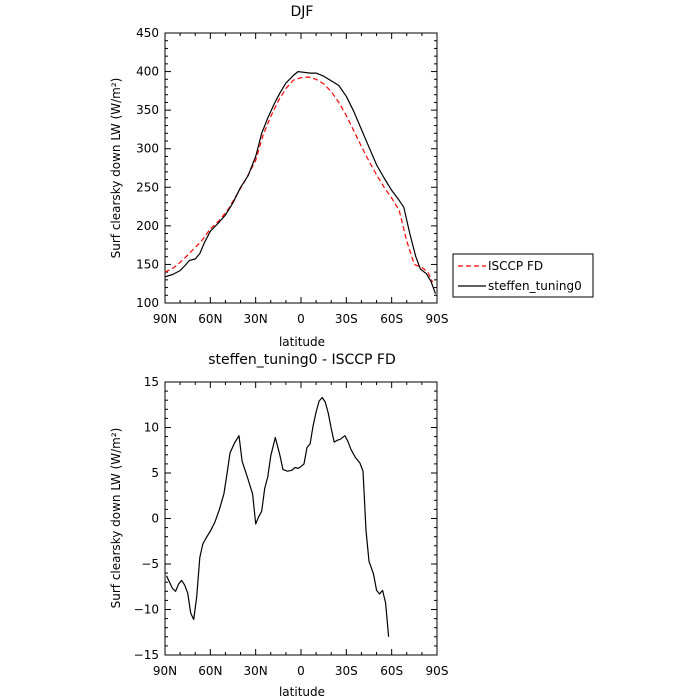 The image size is (700, 700). I want to click on bottom-y-axis-label: Surf clearsky down LW (W/m²), so click(116, 518).